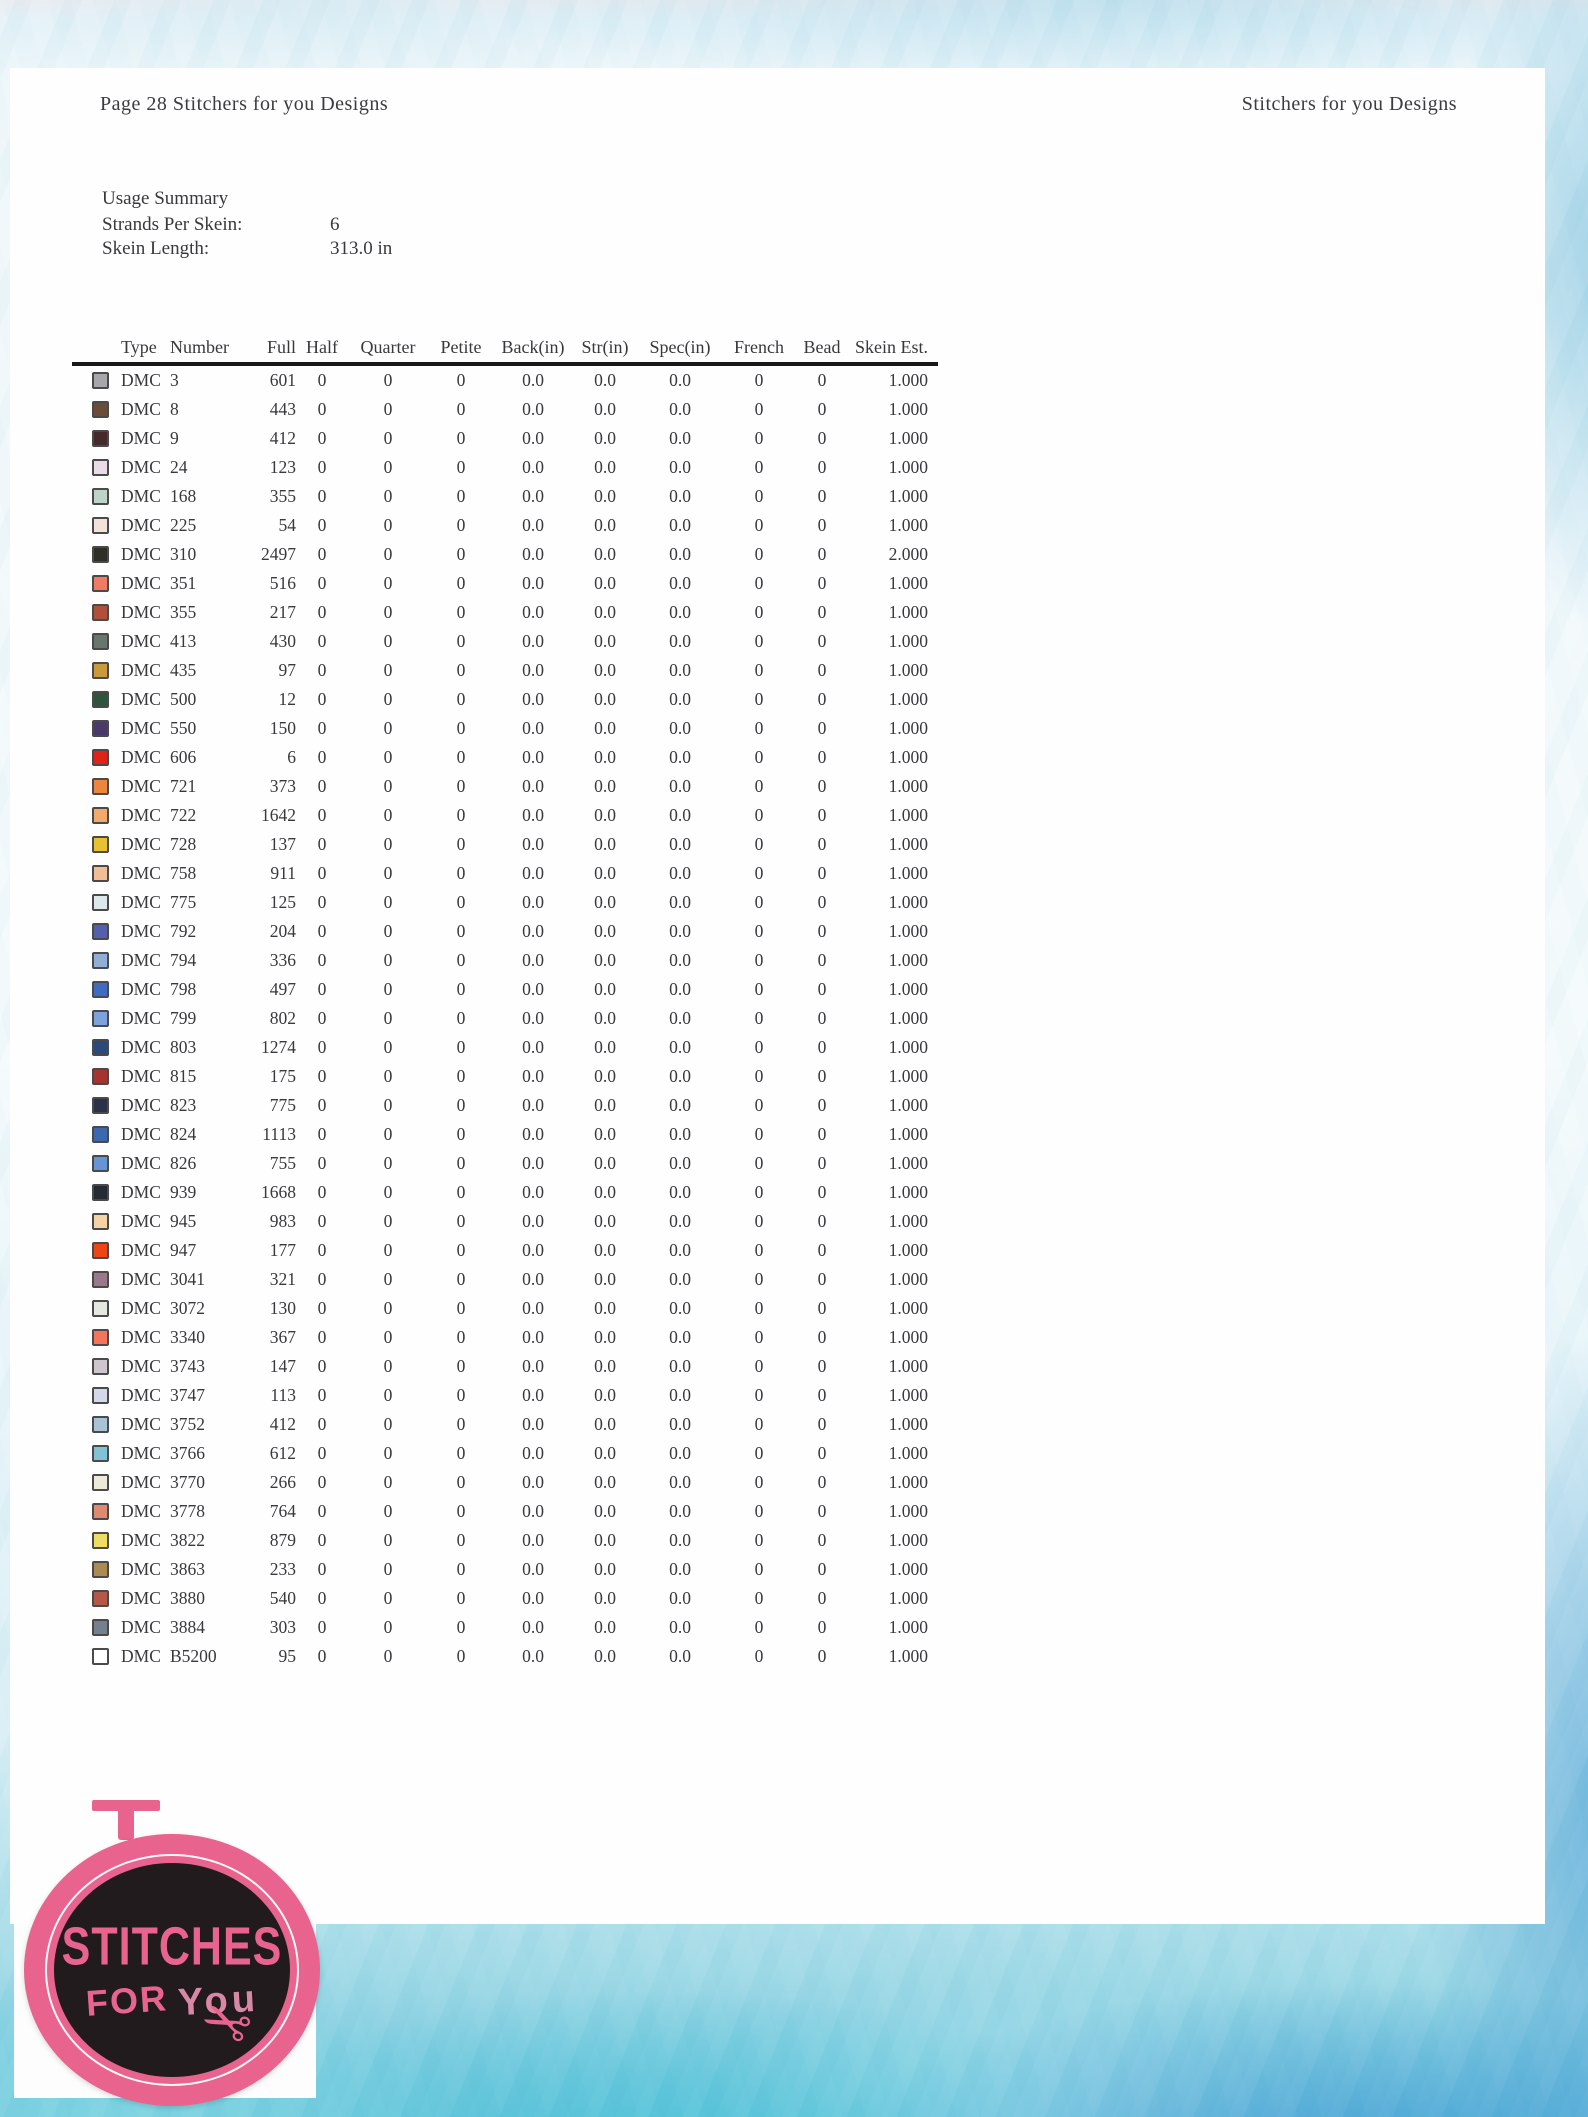 This screenshot has width=1588, height=2117. I want to click on cell-number: 3822, so click(187, 1540).